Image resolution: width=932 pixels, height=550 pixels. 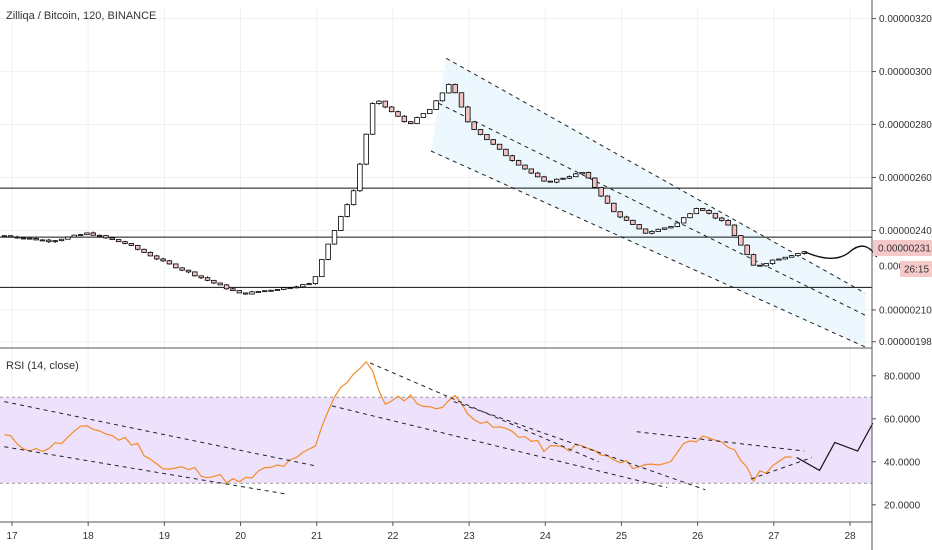 I want to click on time-tick-label: 17, so click(x=12, y=536).